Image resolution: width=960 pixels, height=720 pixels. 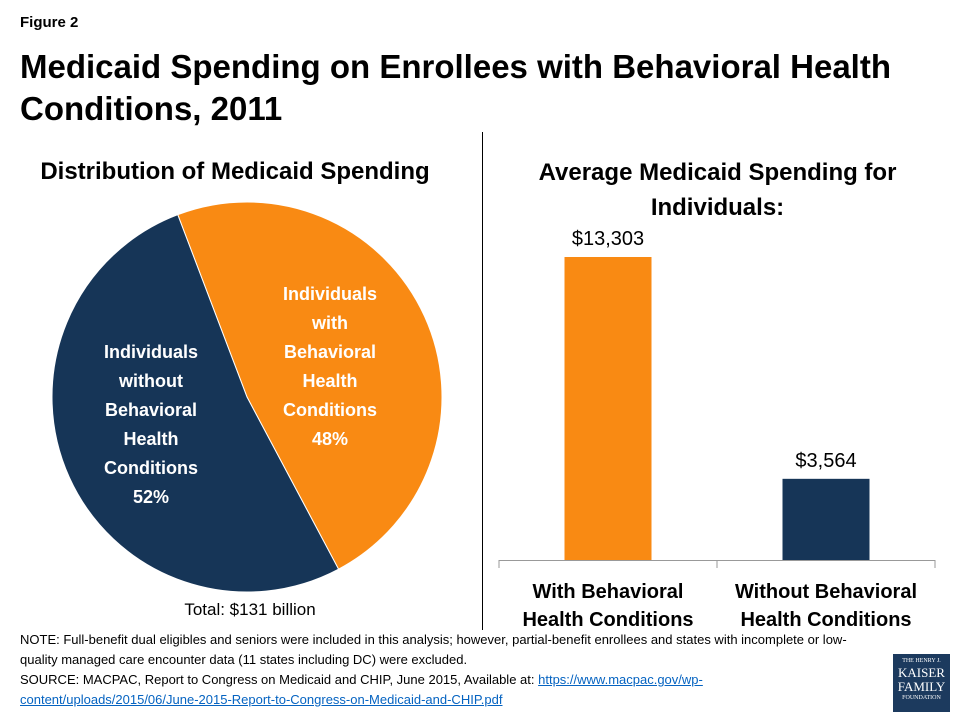 I want to click on pie-chart-title: Distribution of Medicaid Spending, so click(x=235, y=171).